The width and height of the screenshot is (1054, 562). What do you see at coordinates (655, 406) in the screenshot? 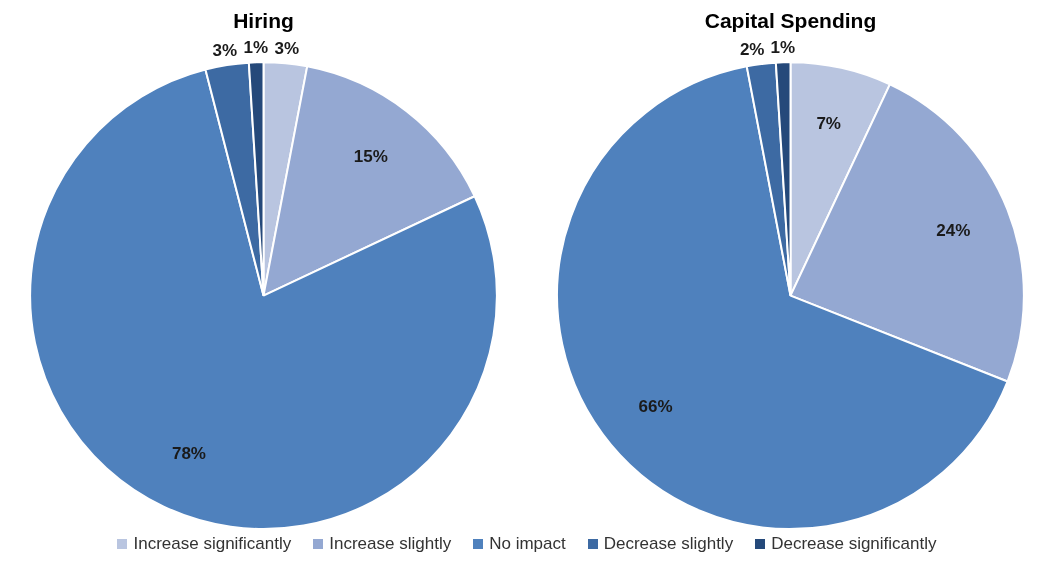
I see `data-label: 66%` at bounding box center [655, 406].